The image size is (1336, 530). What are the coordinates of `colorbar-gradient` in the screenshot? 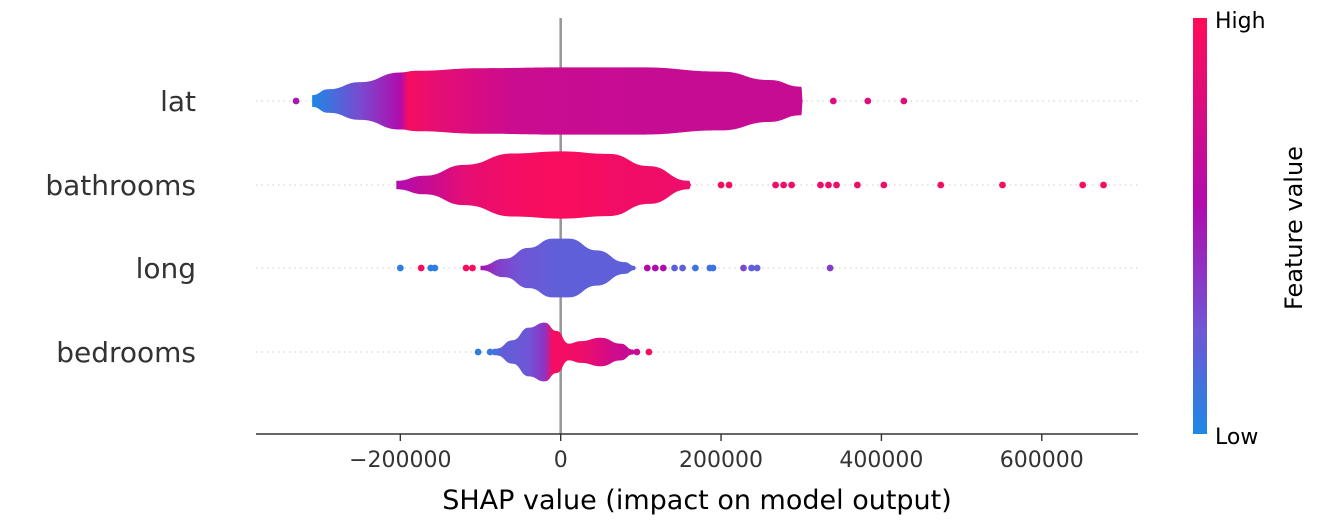 It's located at (1200, 226).